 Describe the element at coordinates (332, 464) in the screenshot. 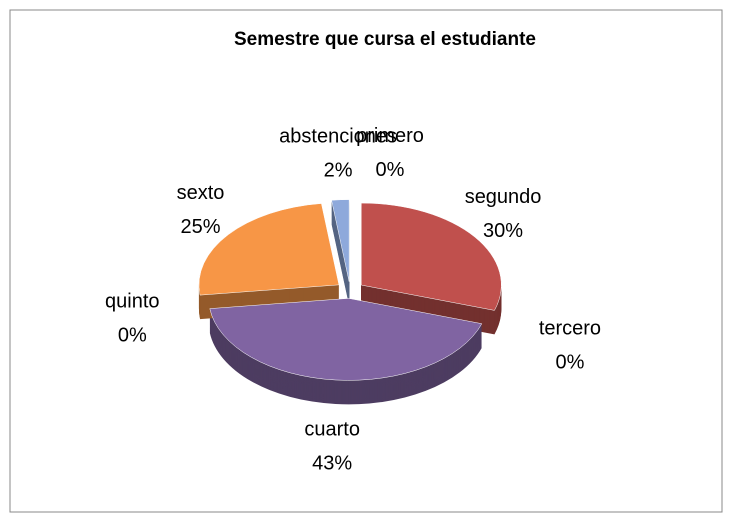

I see `slice-value-label: 43%` at that location.